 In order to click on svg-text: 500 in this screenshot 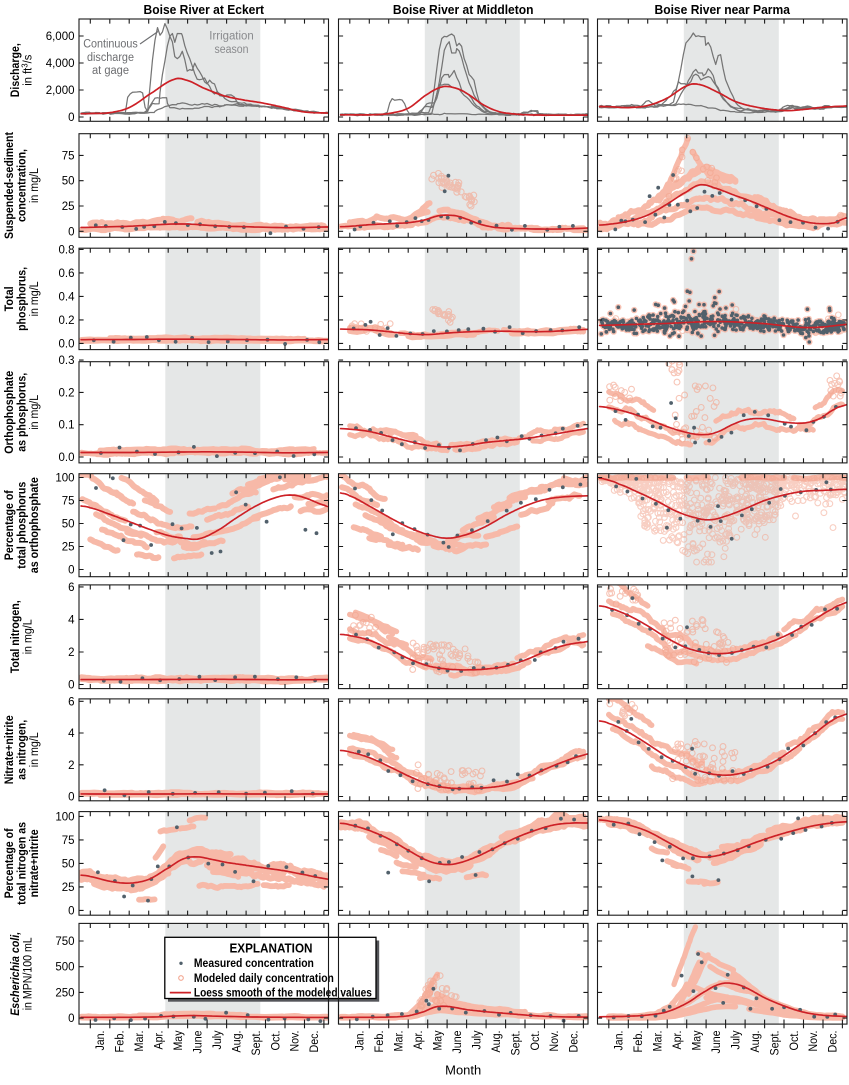, I will do `click(64, 968)`.